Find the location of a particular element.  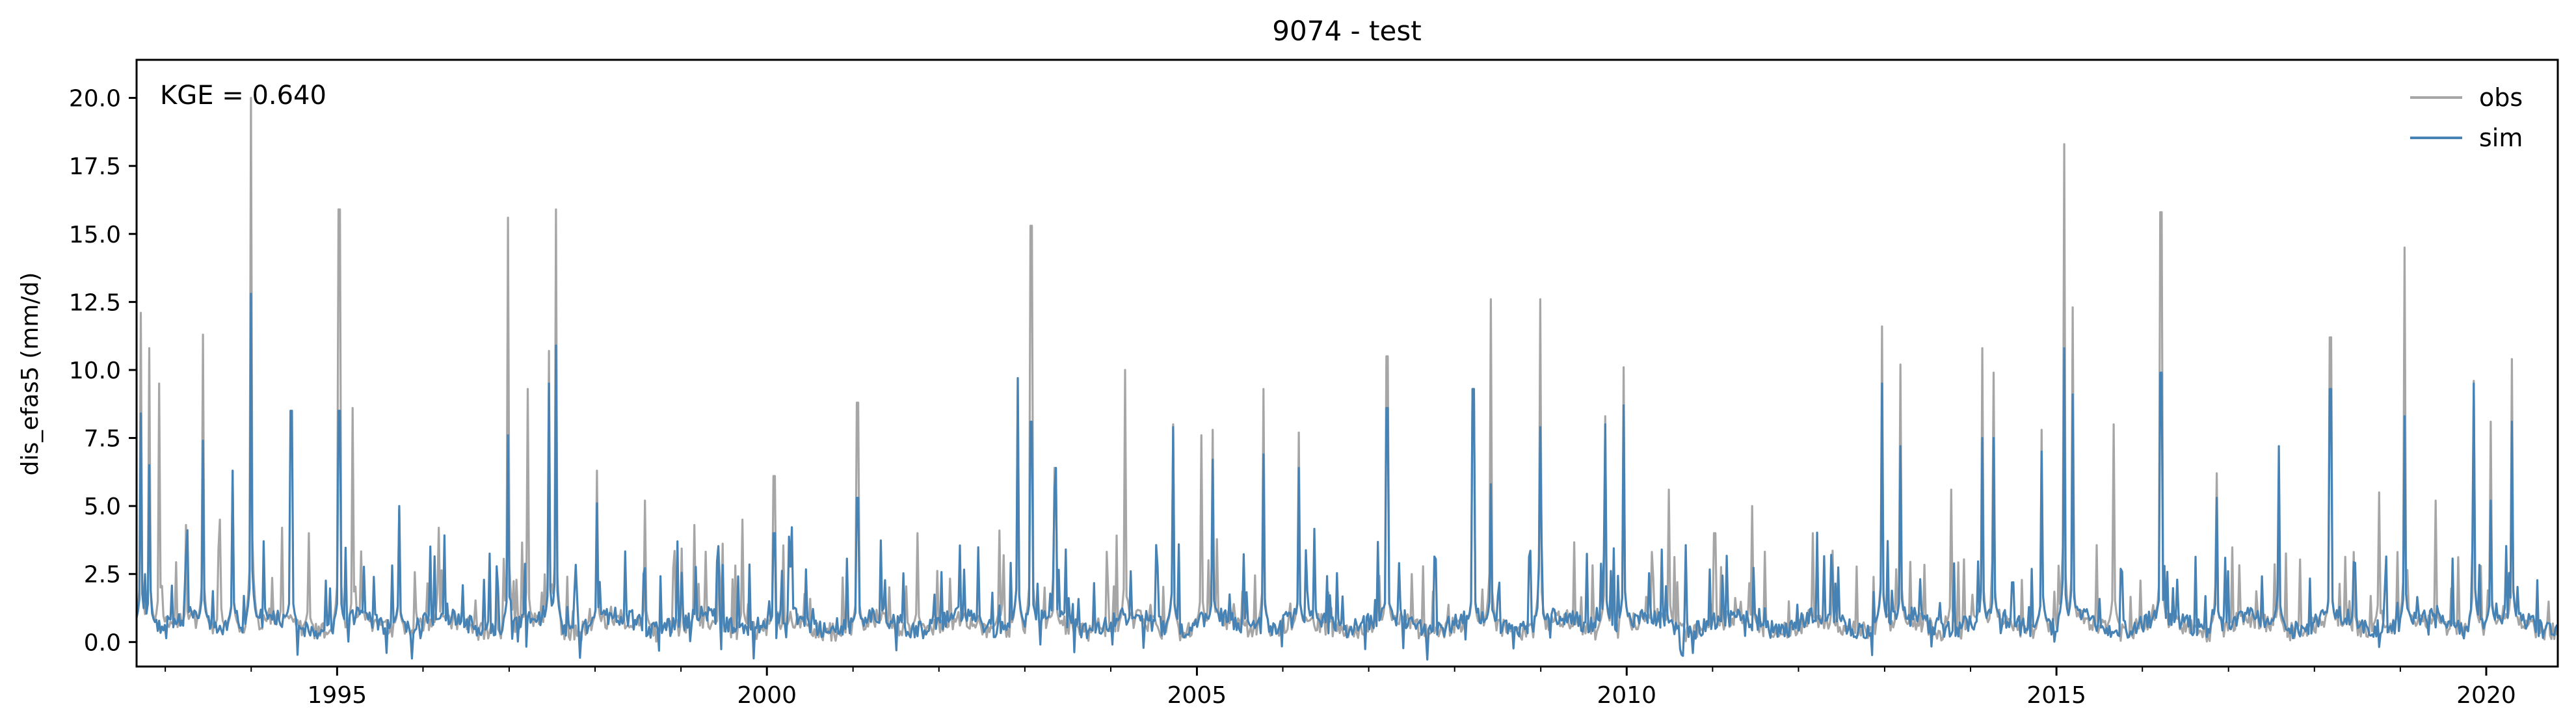

y-tick-label: 5.0 is located at coordinates (102, 507).